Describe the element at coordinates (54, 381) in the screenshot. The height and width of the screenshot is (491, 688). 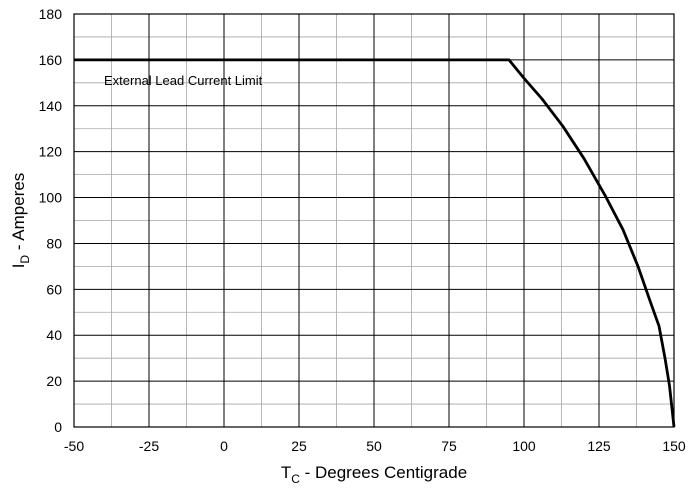
I see `y-tick-label: 20` at that location.